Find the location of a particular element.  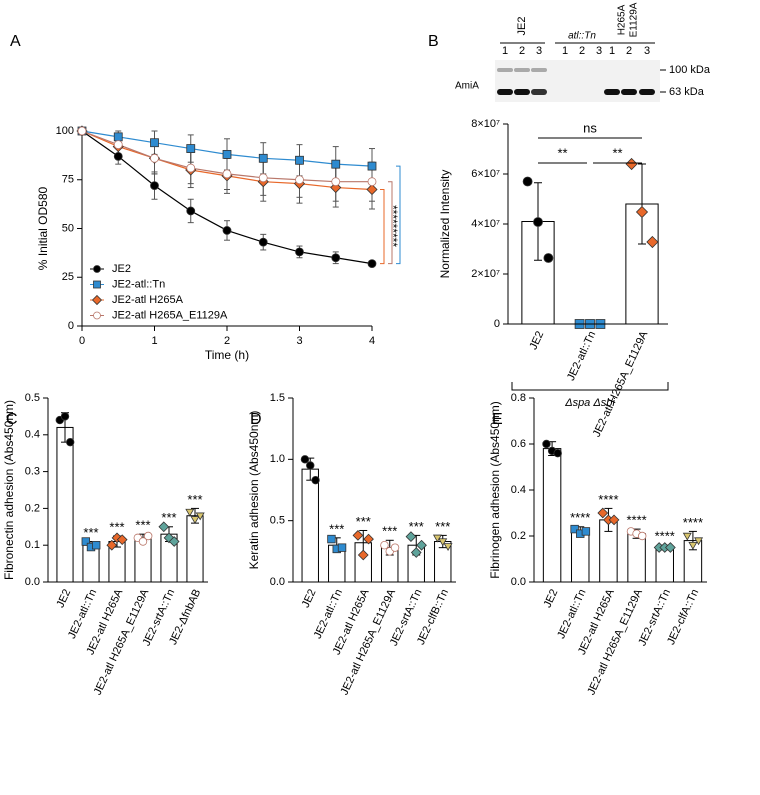

group-label: H265A is located at coordinates (622, 19).